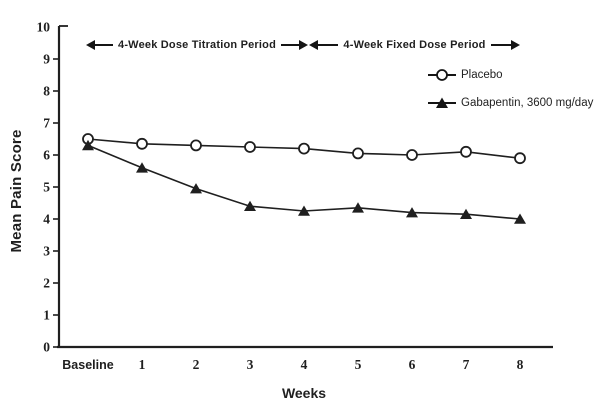 The image size is (616, 418). I want to click on x-tick-label: 5, so click(358, 364).